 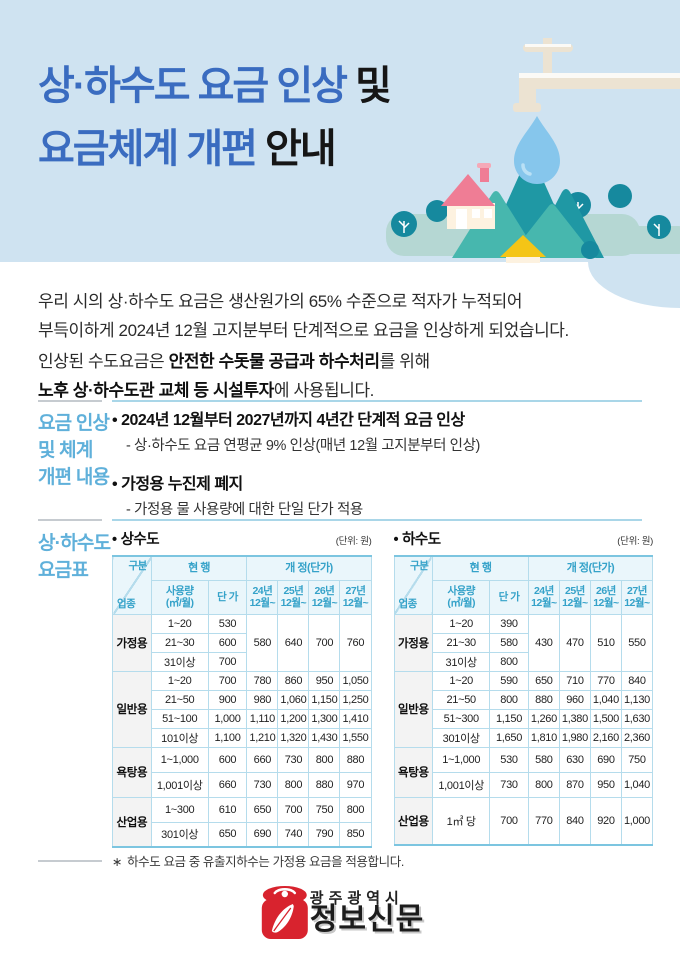 What do you see at coordinates (413, 585) in the screenshot?
I see `corner-cell: 구분 업종` at bounding box center [413, 585].